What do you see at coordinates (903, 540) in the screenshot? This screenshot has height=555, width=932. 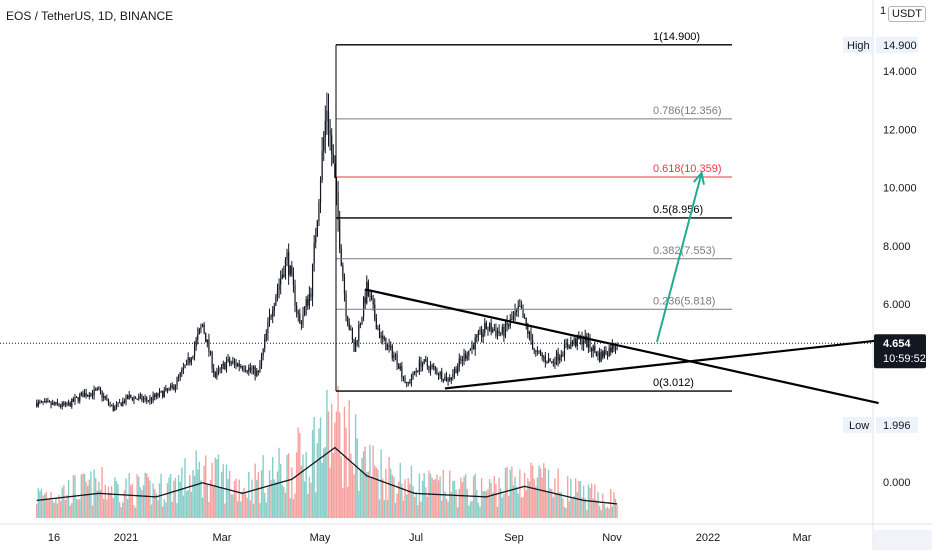 I see `axis-corner` at bounding box center [903, 540].